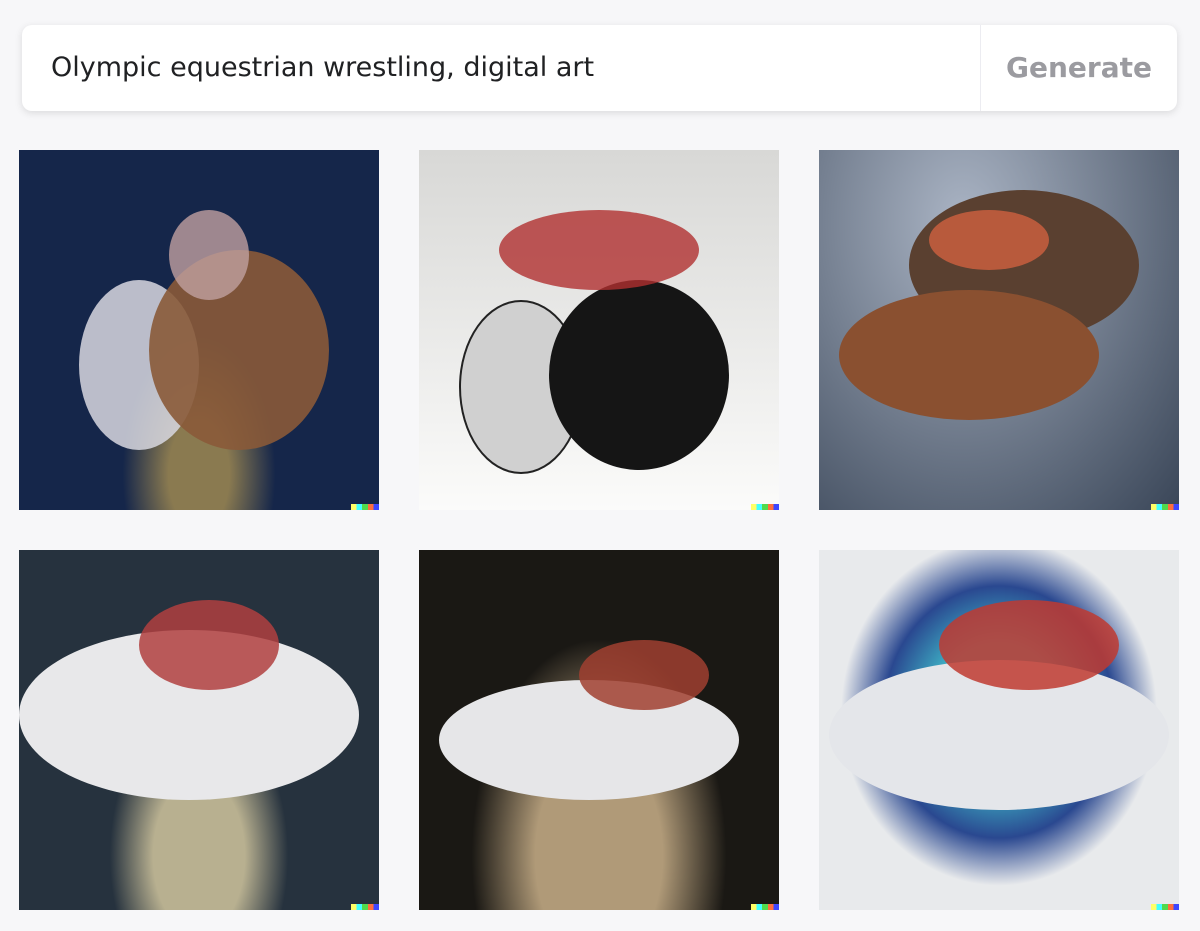 This screenshot has height=931, width=1200. Describe the element at coordinates (1079, 67) in the screenshot. I see `generate-button: Generate` at that location.